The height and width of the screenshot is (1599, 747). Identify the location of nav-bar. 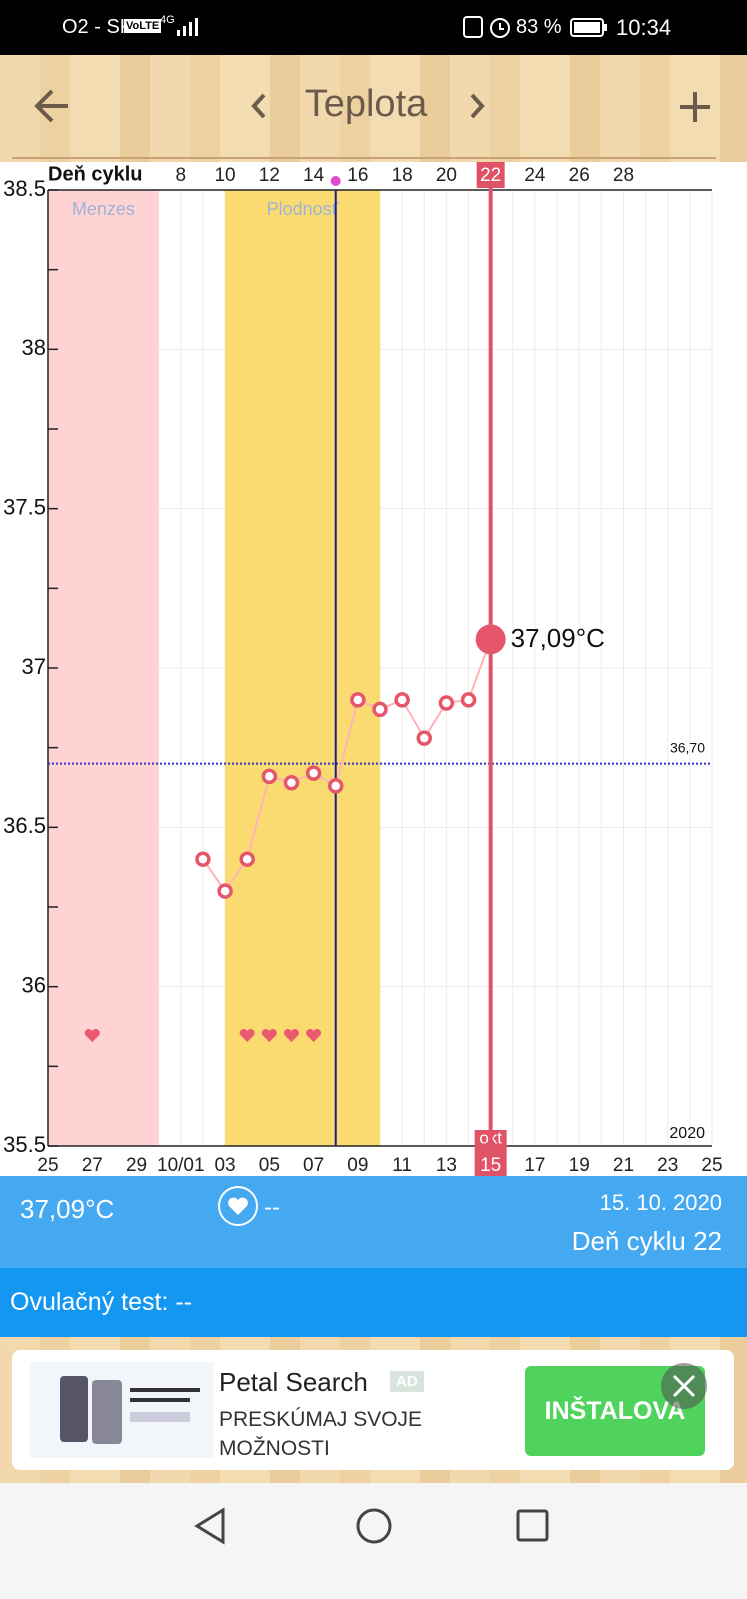
(373, 1541).